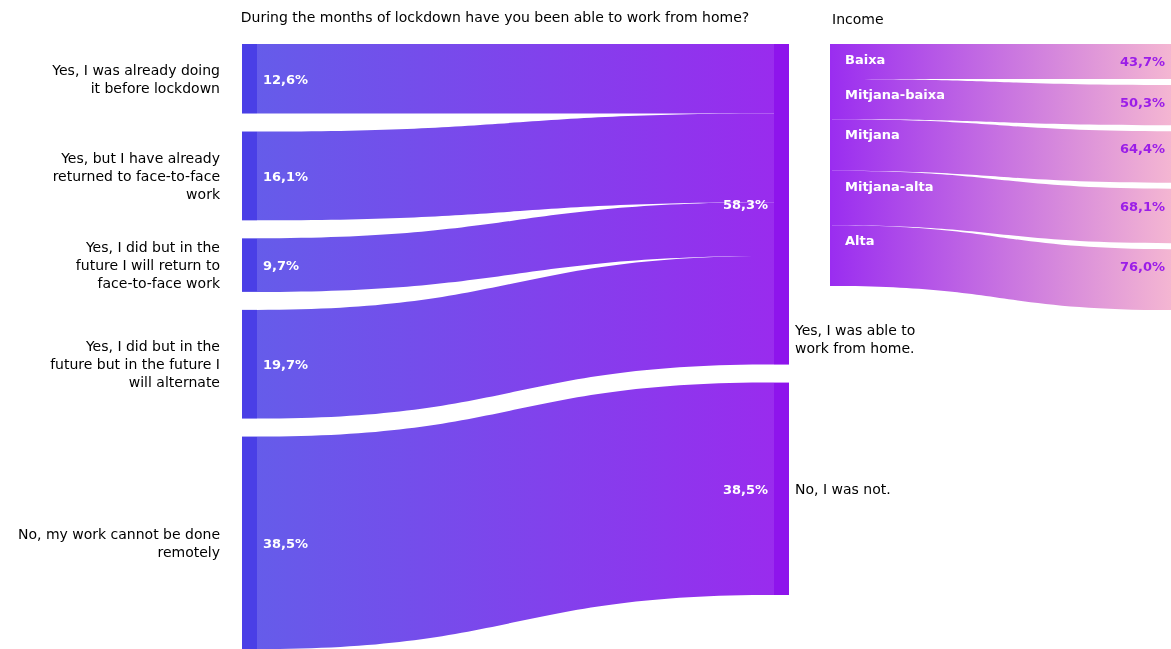 The width and height of the screenshot is (1171, 649). I want to click on category-label: Yes, but I have already returned to face-to-face work, so click(136, 175).